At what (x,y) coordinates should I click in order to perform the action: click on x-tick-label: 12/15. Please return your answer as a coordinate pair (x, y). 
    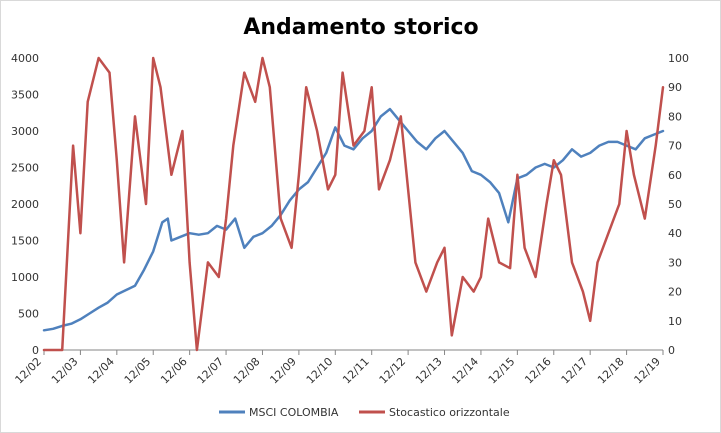
    Looking at the image, I should click on (502, 371).